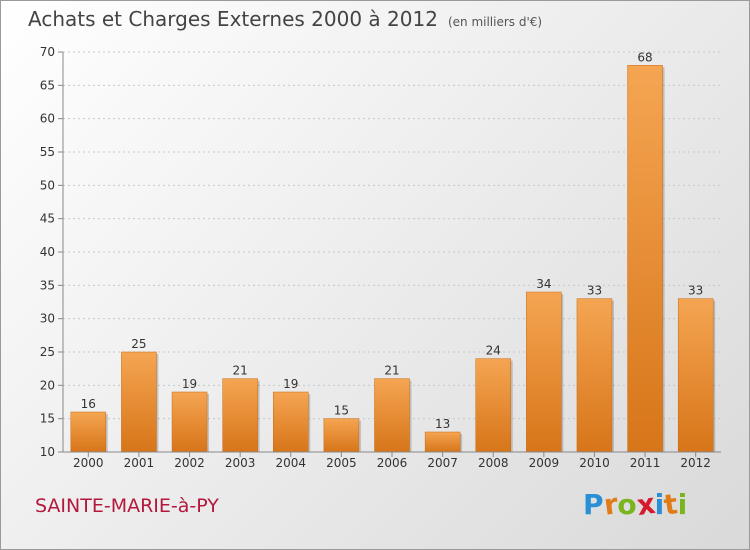  Describe the element at coordinates (88, 432) in the screenshot. I see `bar-2000` at that location.